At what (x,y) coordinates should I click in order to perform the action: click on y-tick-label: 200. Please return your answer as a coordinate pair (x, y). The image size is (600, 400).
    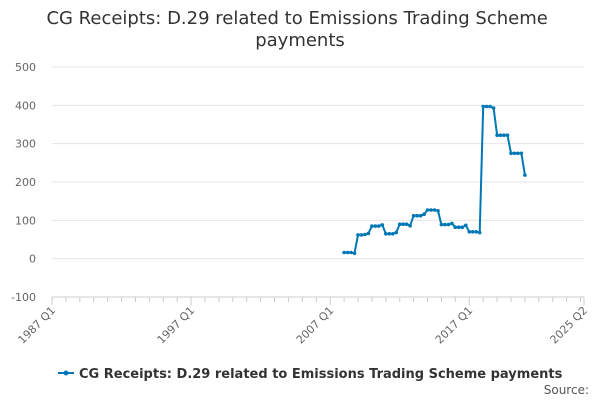
    Looking at the image, I should click on (25, 182).